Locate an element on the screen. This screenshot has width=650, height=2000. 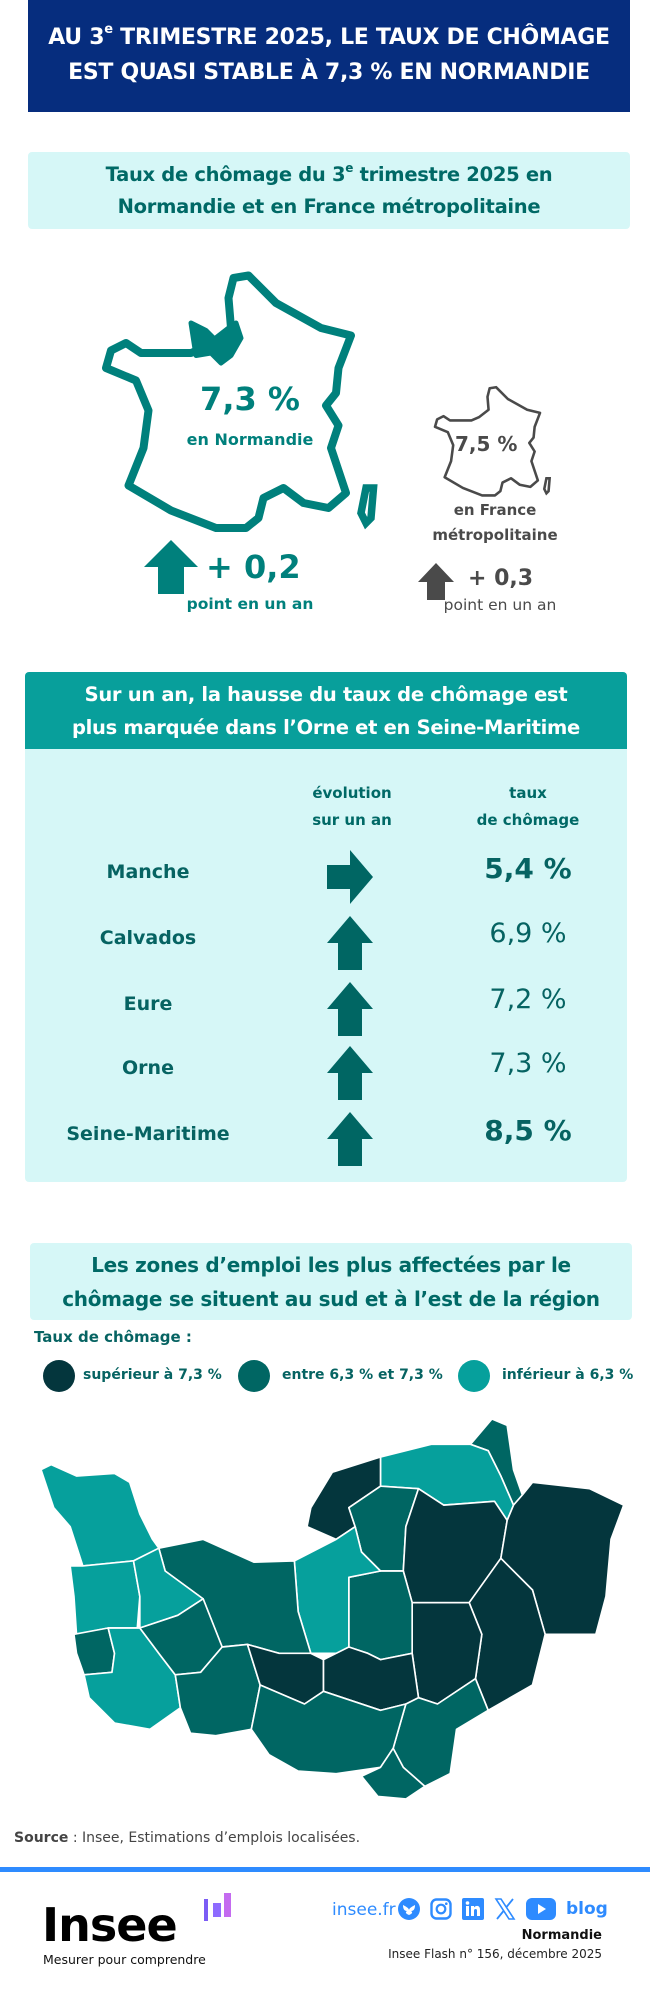
footer-region: Normandie is located at coordinates (561, 1935).